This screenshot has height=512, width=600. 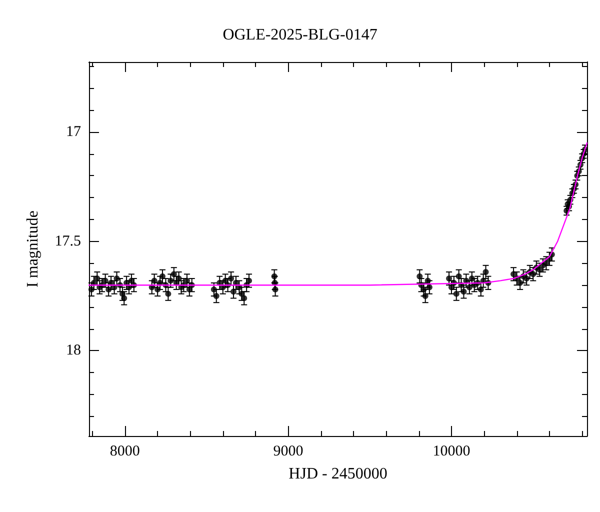 What do you see at coordinates (300, 35) in the screenshot?
I see `chart-title: OGLE-2025-BLG-0147` at bounding box center [300, 35].